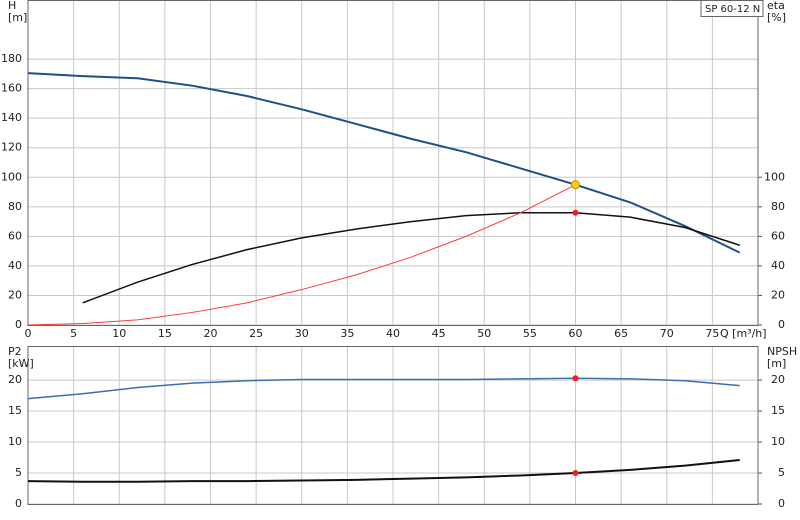  Describe the element at coordinates (782, 351) in the screenshot. I see `y2-axis-label: NPSH` at that location.